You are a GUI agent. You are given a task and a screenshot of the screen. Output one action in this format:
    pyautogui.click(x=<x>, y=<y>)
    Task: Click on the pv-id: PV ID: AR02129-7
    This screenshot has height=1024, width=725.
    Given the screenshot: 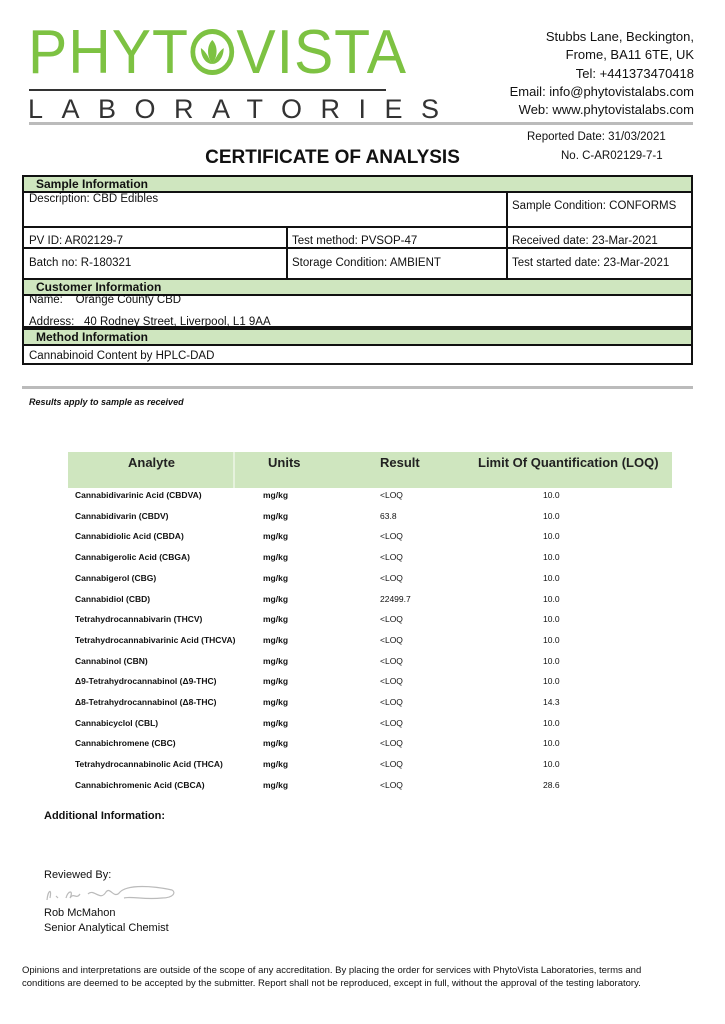 What is the action you would take?
    pyautogui.click(x=76, y=241)
    